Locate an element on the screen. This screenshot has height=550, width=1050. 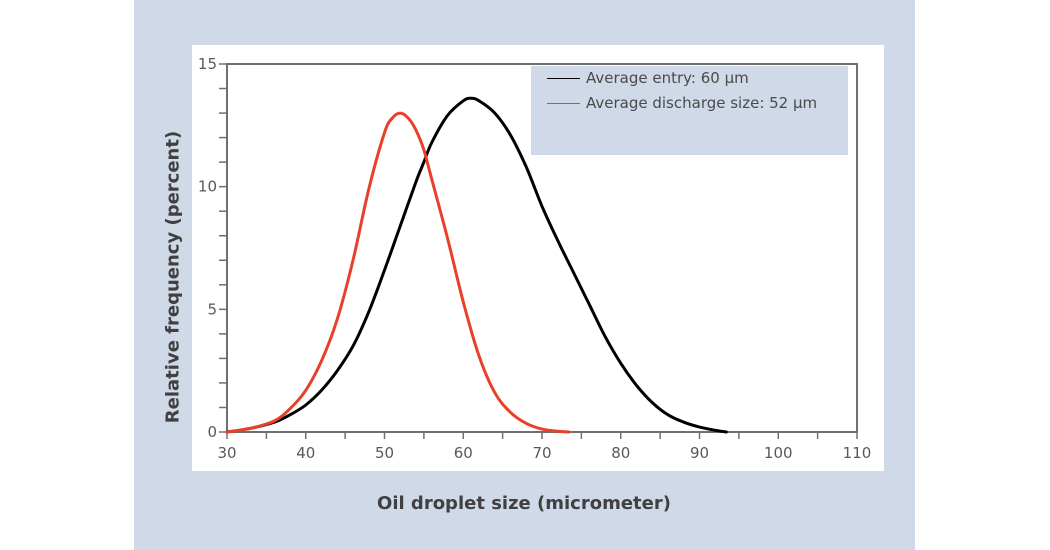
x-tick-label: 60 is located at coordinates (463, 453).